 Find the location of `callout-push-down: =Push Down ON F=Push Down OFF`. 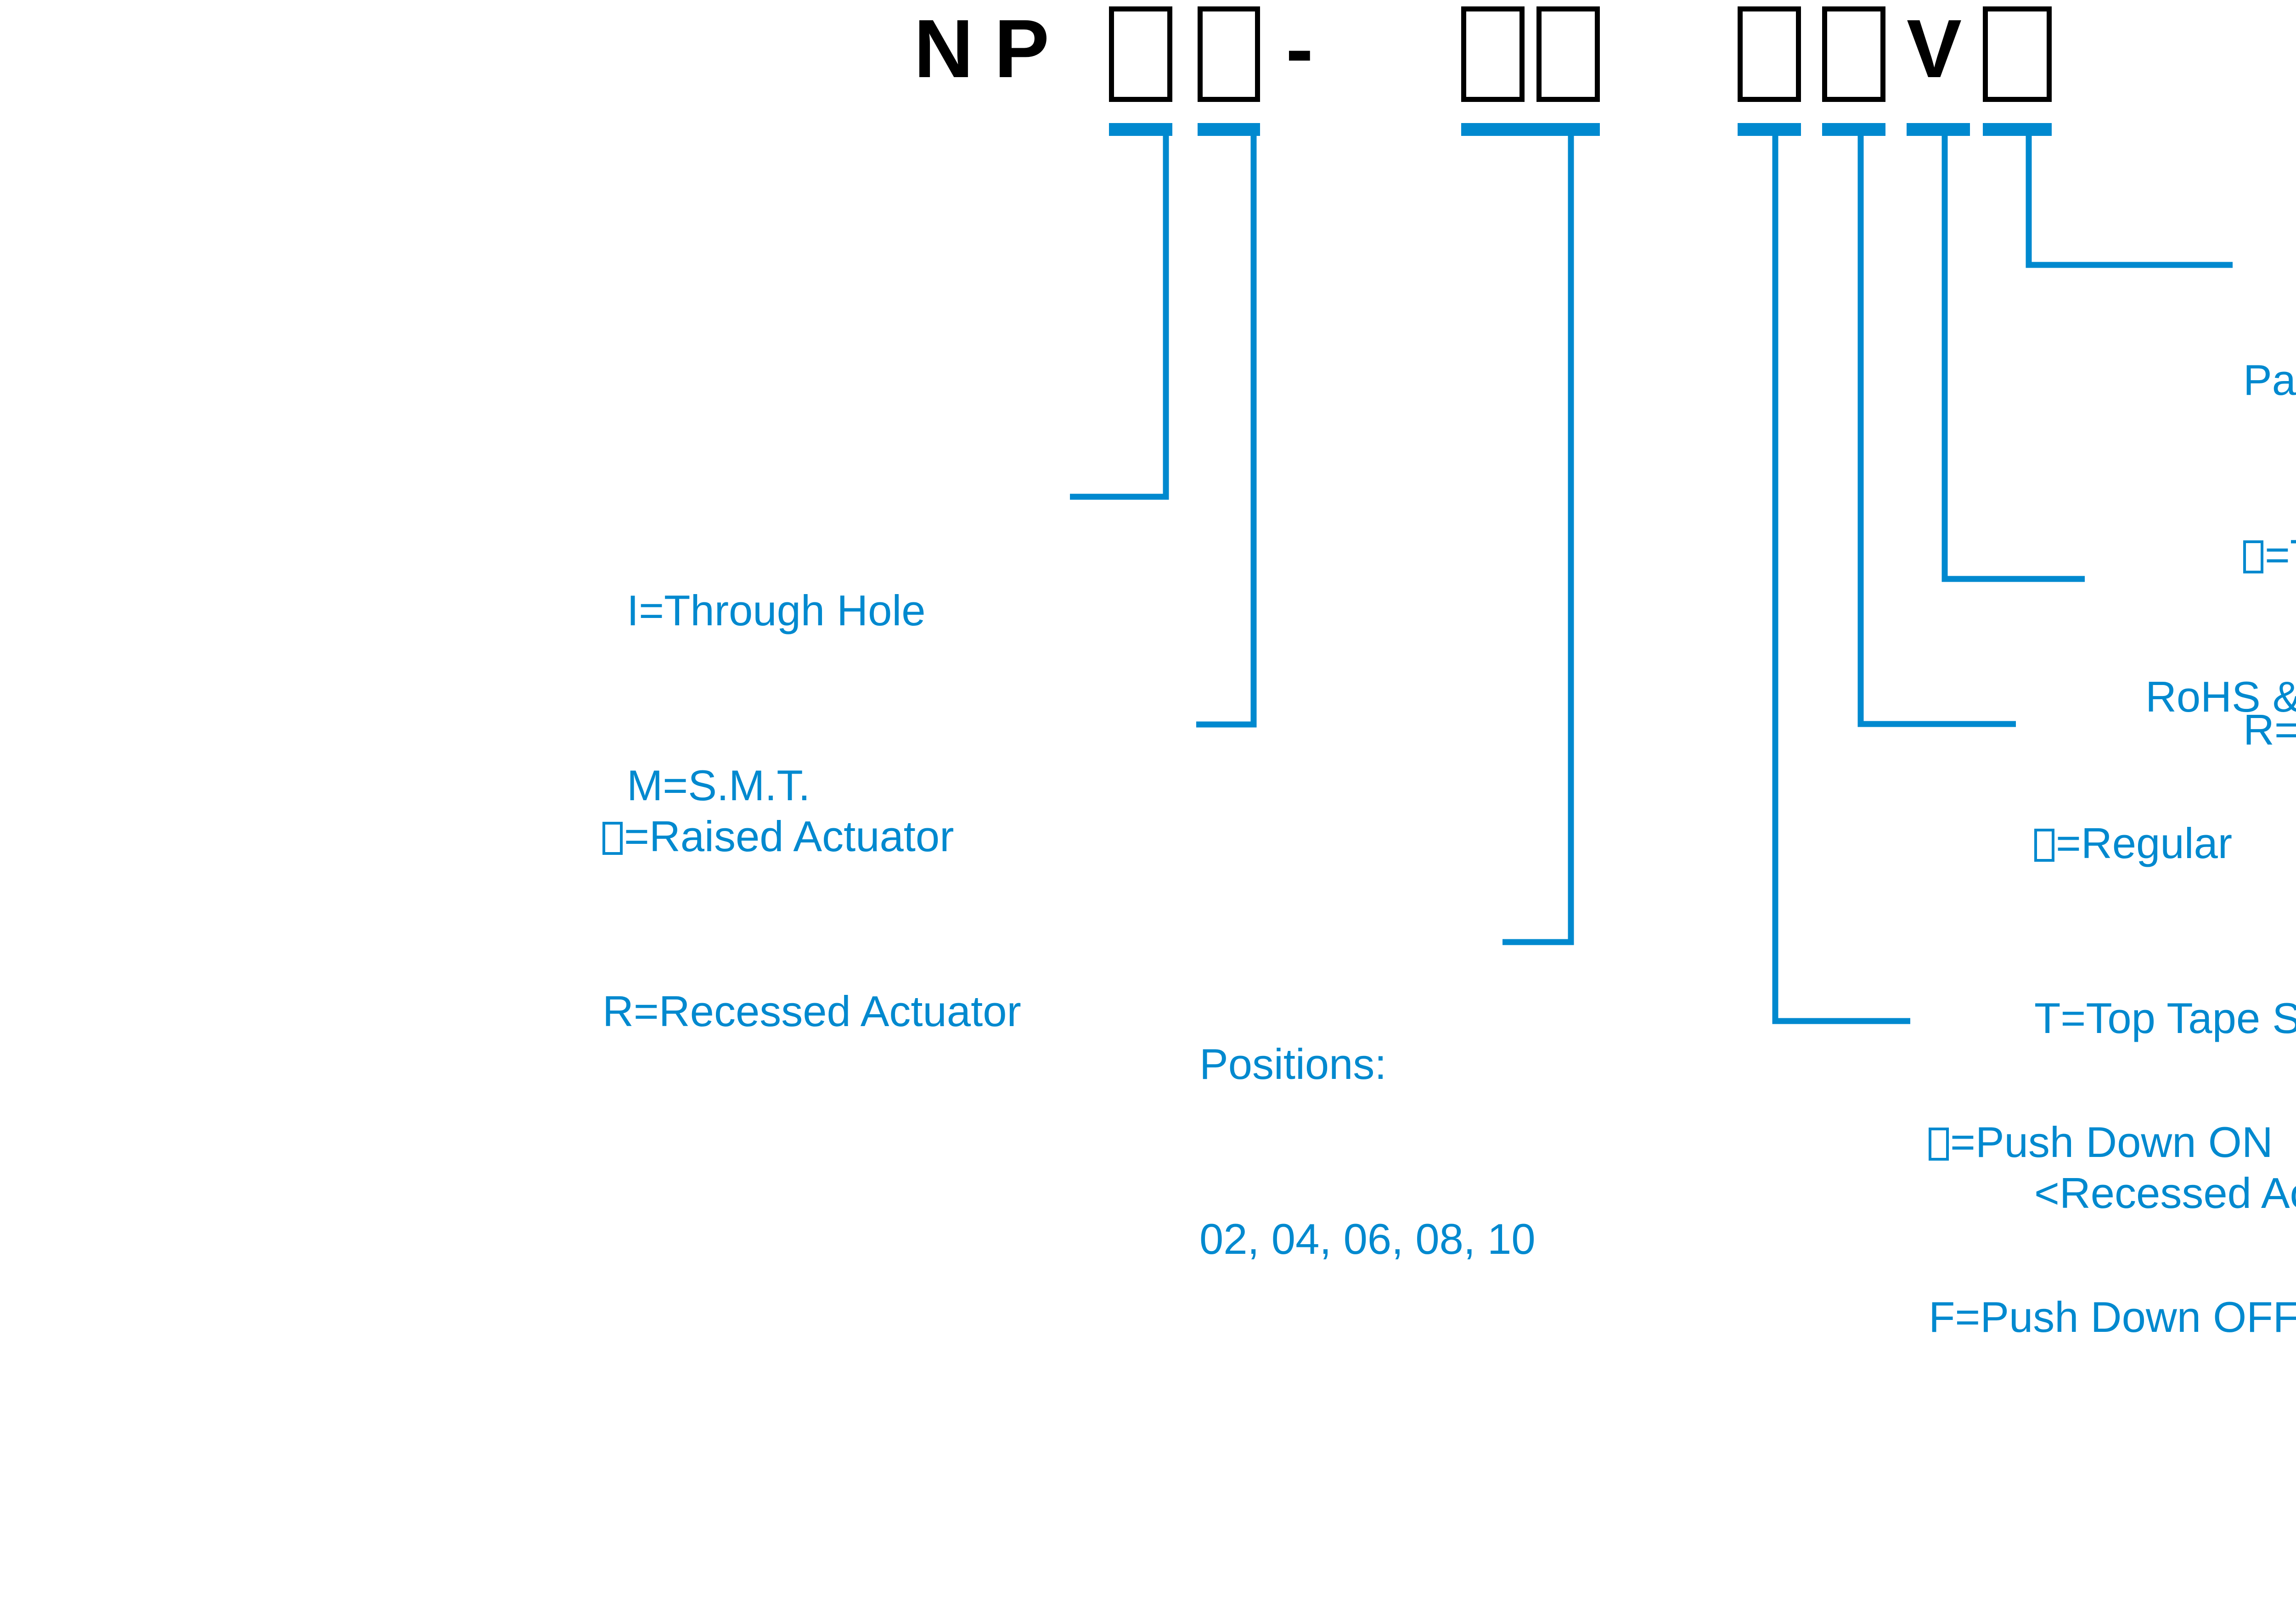

callout-push-down: =Push Down ON F=Push Down OFF is located at coordinates (2113, 1230).